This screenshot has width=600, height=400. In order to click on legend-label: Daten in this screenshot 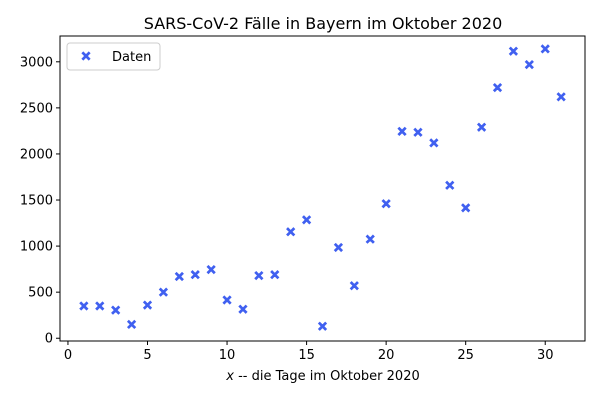, I will do `click(131, 57)`.